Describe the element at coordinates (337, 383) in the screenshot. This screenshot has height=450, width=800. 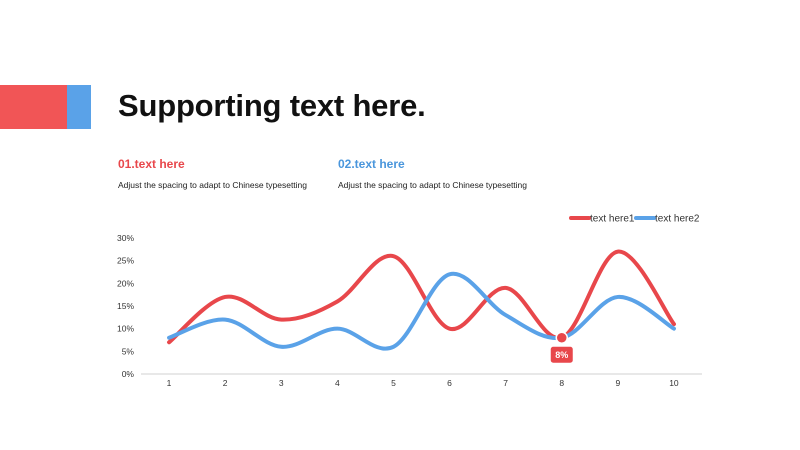
I see `x-tick-label: 4` at that location.